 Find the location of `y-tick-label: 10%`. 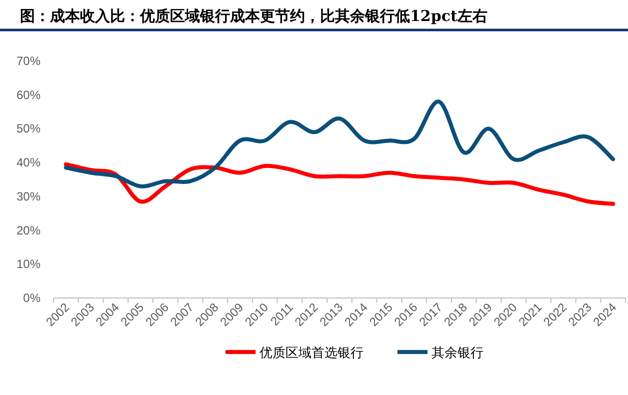

y-tick-label: 10% is located at coordinates (28, 264).